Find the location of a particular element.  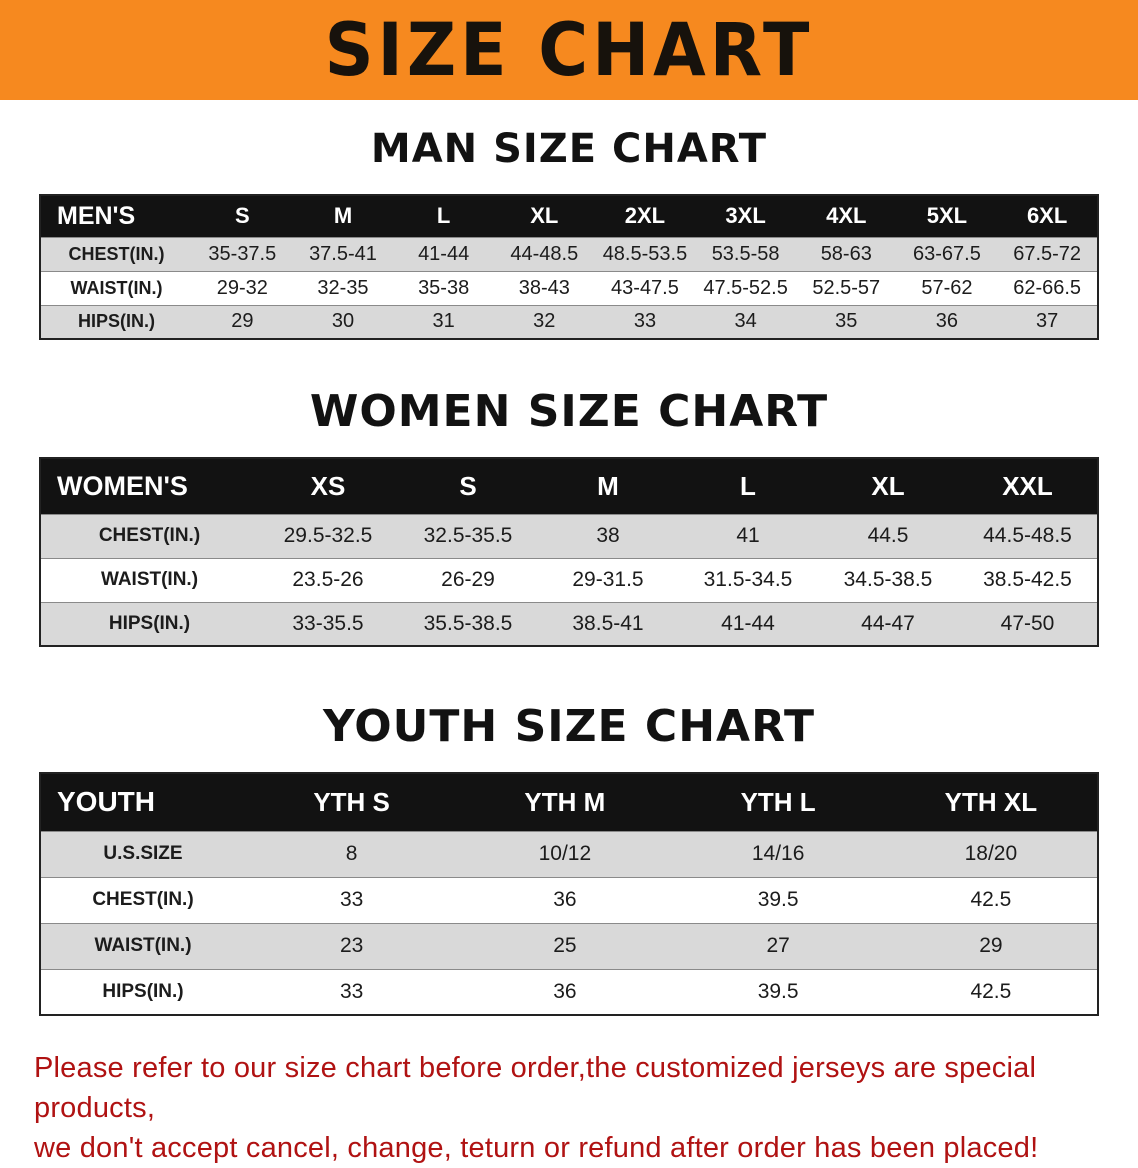

banner: SIZE CHART is located at coordinates (569, 50).